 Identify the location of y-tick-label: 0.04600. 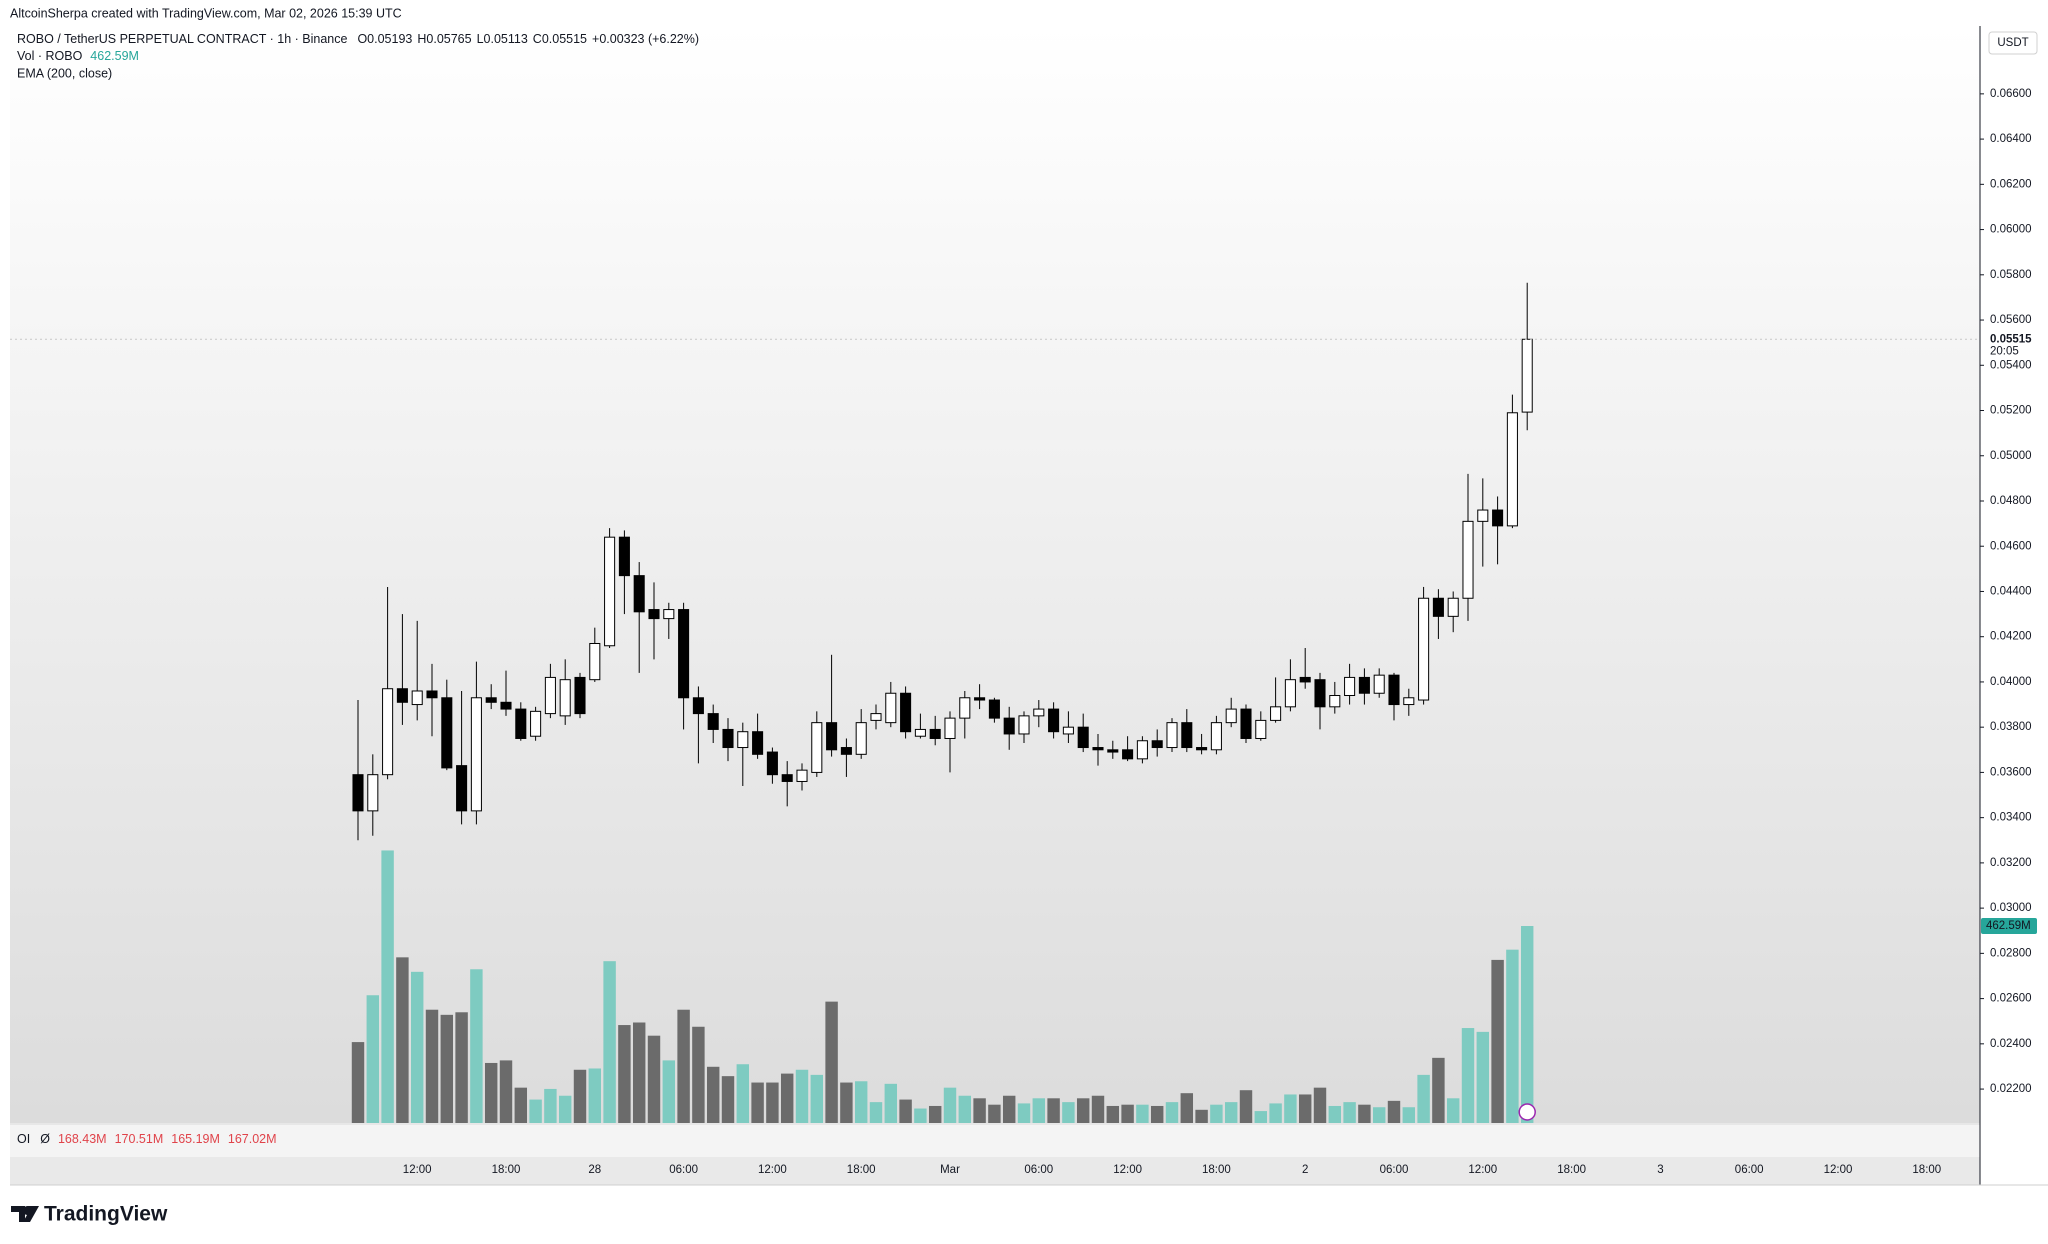
(2011, 546).